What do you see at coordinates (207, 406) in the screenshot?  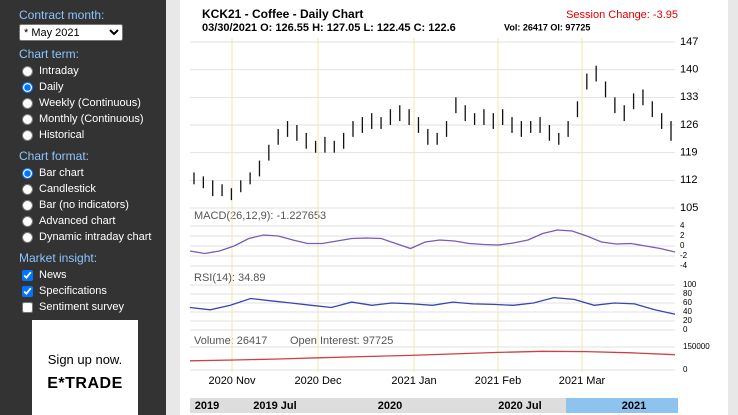 I see `navigator-label: 2019` at bounding box center [207, 406].